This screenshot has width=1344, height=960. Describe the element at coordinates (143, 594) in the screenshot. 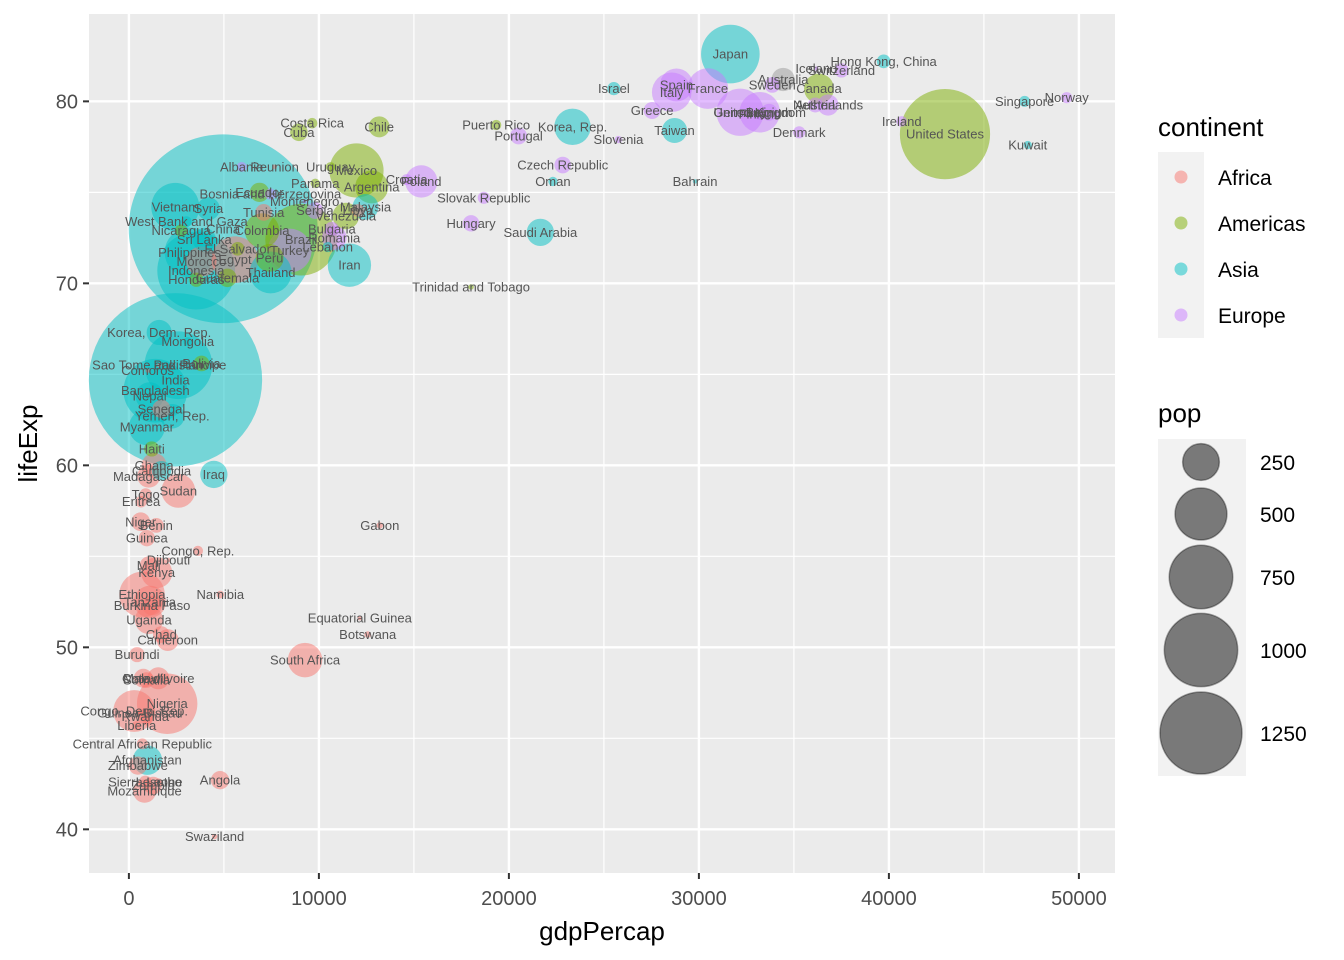

I see `point-label: Ethiopia` at that location.